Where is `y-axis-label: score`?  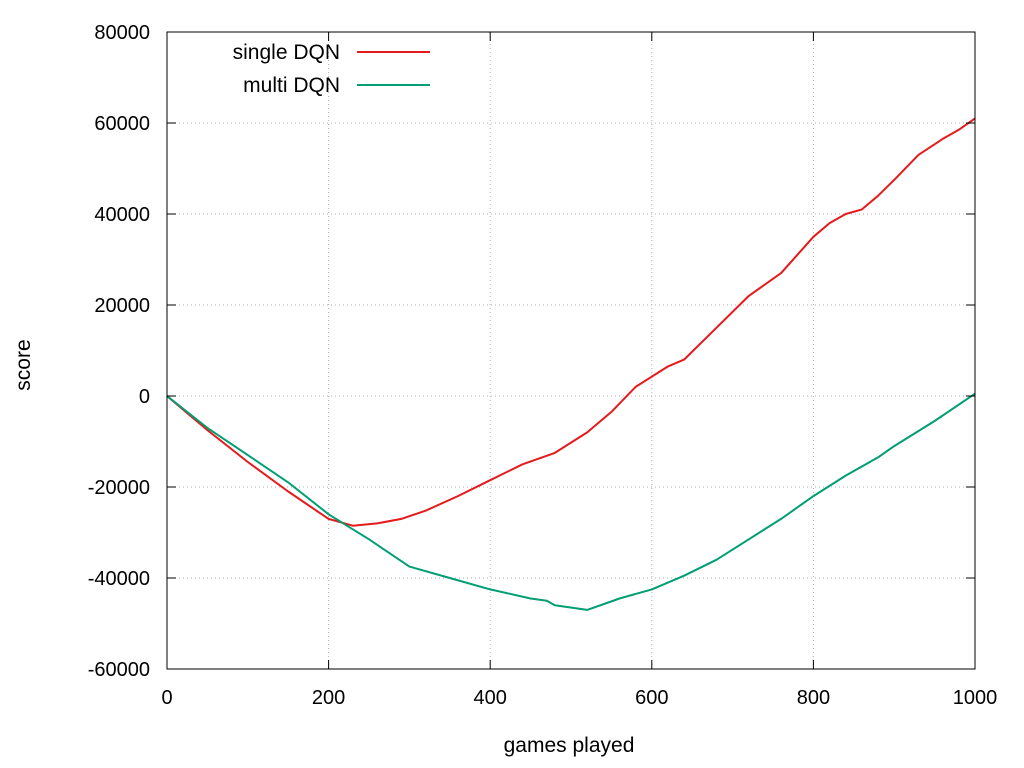 y-axis-label: score is located at coordinates (23, 364).